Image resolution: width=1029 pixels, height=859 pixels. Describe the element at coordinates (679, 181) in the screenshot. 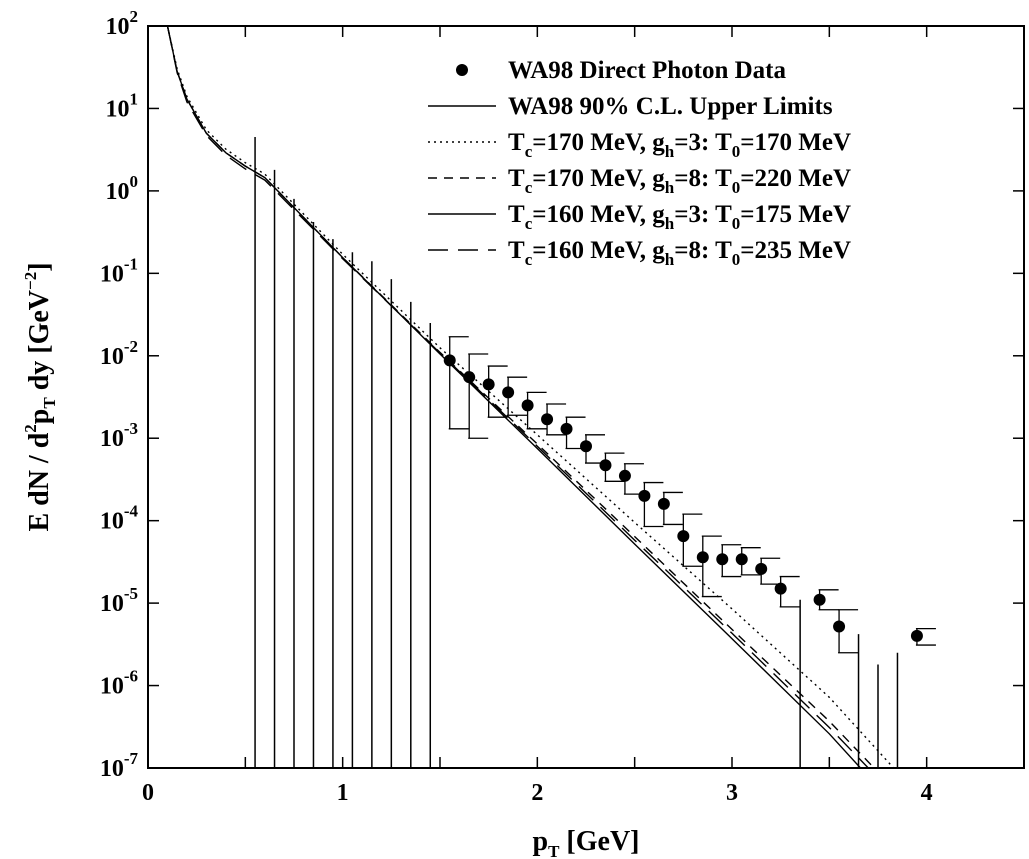

I see `legend-label: Tc=170 MeV, gh=8: T0=220 MeV` at that location.